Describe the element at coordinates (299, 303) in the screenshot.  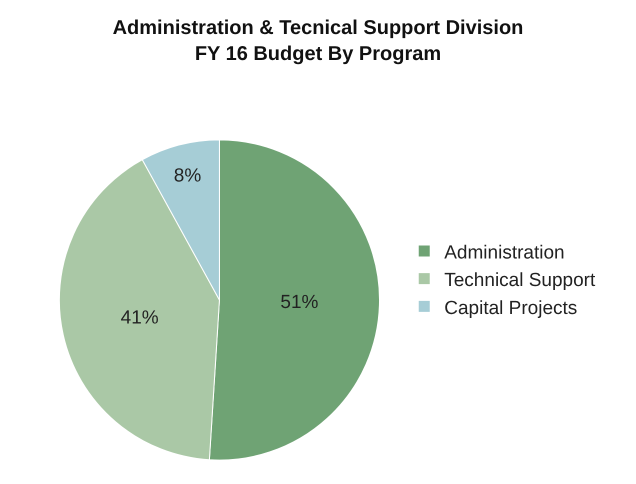
I see `data-label: 51%` at that location.